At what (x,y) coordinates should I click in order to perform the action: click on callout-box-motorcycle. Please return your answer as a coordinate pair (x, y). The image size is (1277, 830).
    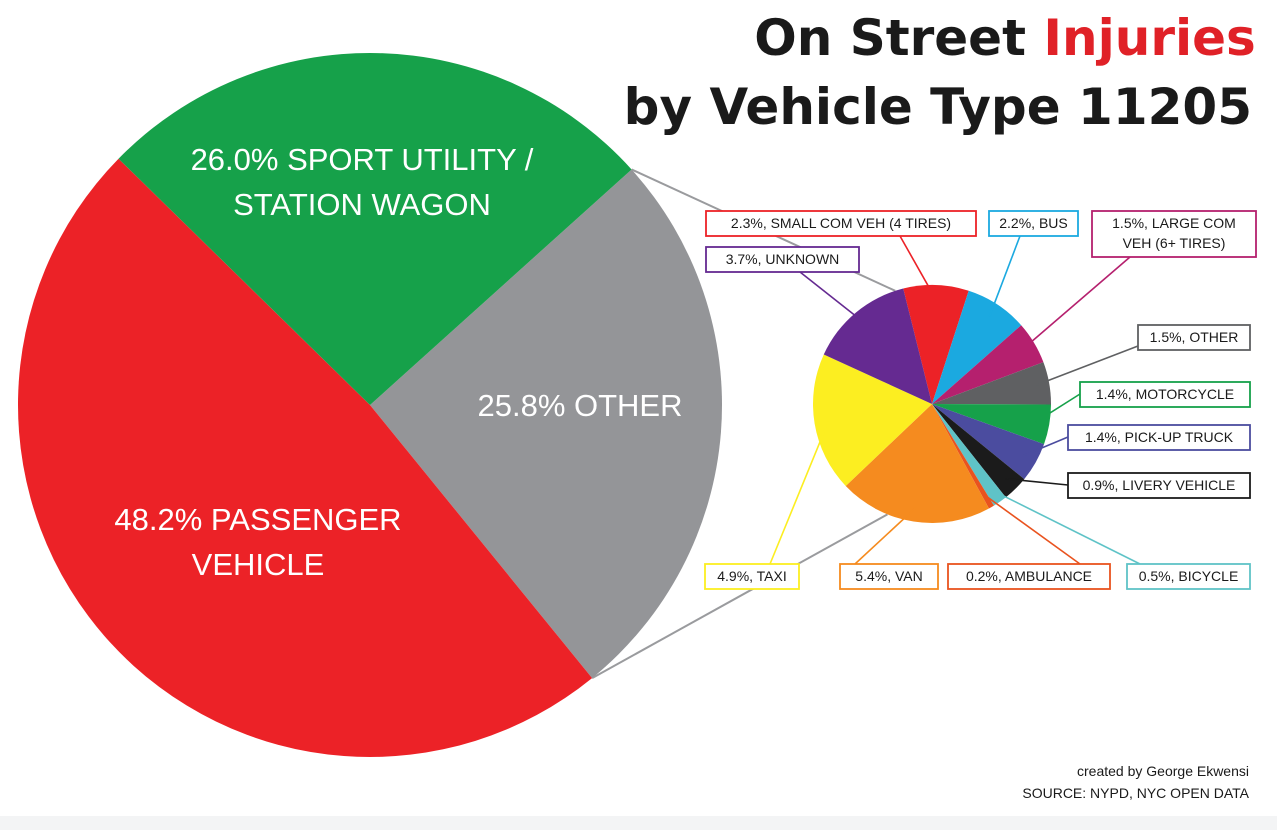
    Looking at the image, I should click on (1165, 394).